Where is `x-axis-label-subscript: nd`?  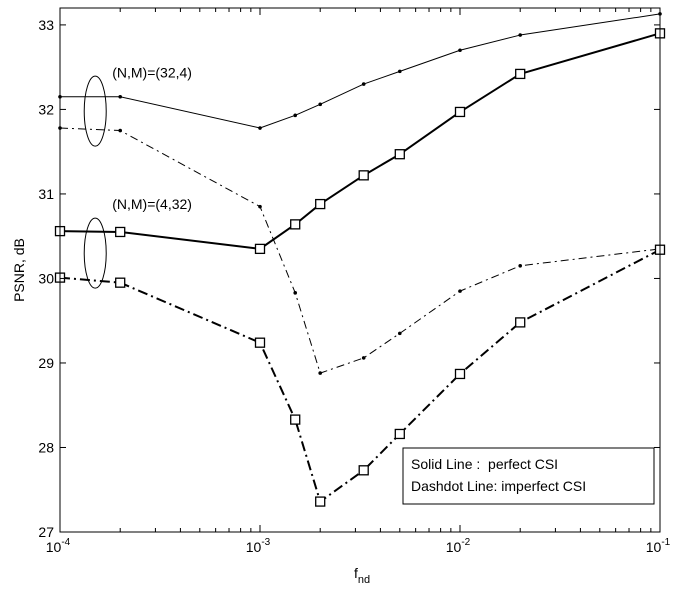
x-axis-label-subscript: nd is located at coordinates (364, 580).